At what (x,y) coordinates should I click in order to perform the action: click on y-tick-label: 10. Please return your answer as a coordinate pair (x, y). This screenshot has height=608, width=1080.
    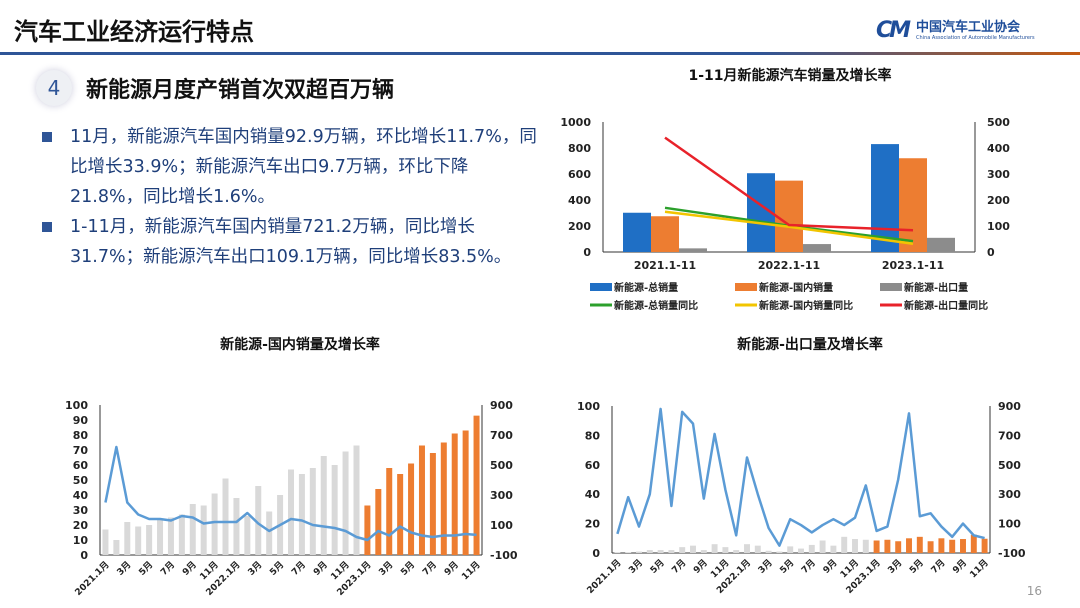
    Looking at the image, I should click on (81, 540).